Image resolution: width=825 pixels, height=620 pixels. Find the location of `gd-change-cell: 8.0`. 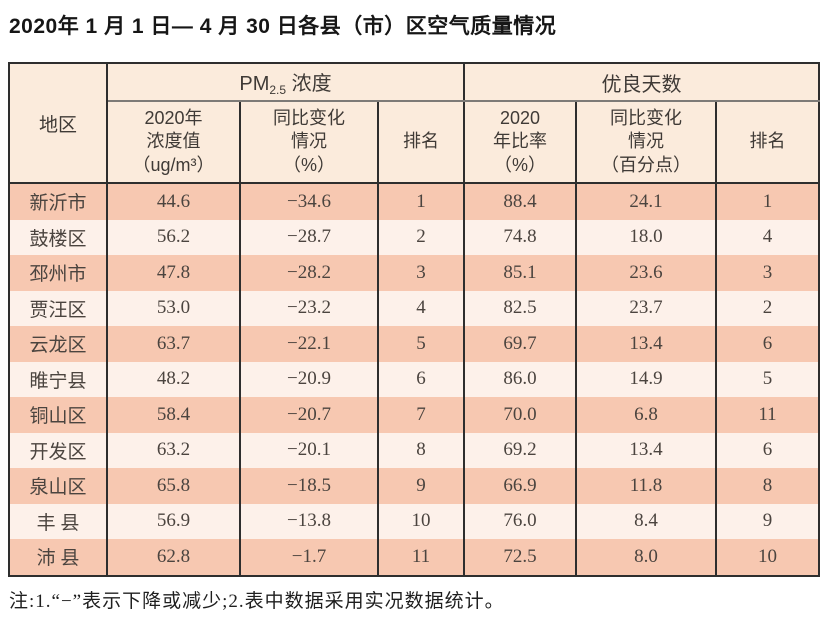

gd-change-cell: 8.0 is located at coordinates (646, 557).